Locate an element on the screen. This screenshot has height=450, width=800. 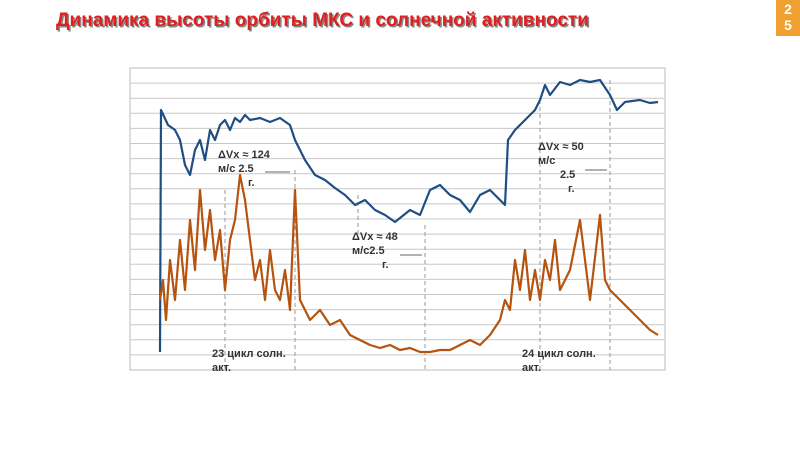
annotation: ΔVx ≈ 50 м/с 2.5 г. is located at coordinates (561, 168).